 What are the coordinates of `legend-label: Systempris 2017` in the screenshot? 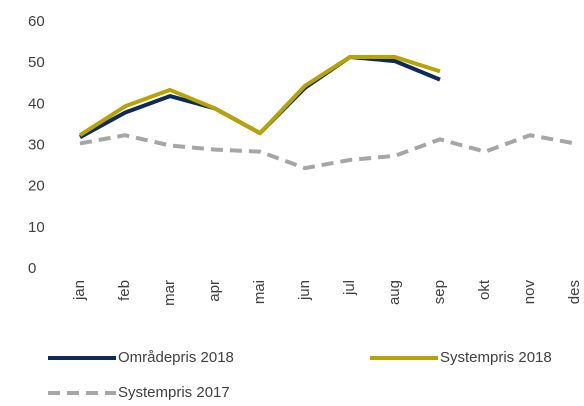 It's located at (174, 392).